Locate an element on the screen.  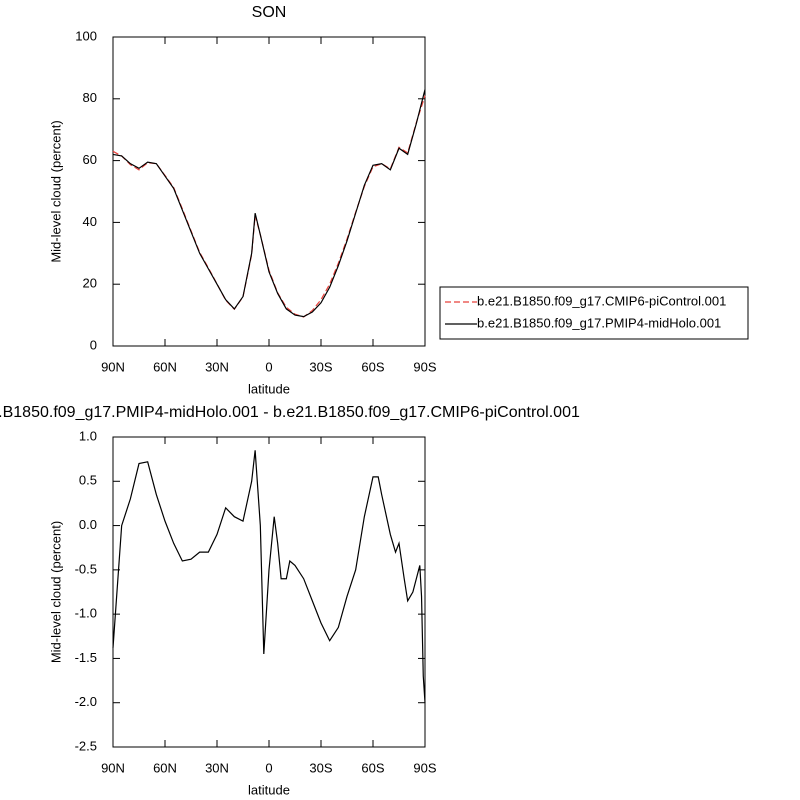
legend-label: b.e21.B1850.f09_g17.CMIP6-piControl.001 is located at coordinates (601, 300).